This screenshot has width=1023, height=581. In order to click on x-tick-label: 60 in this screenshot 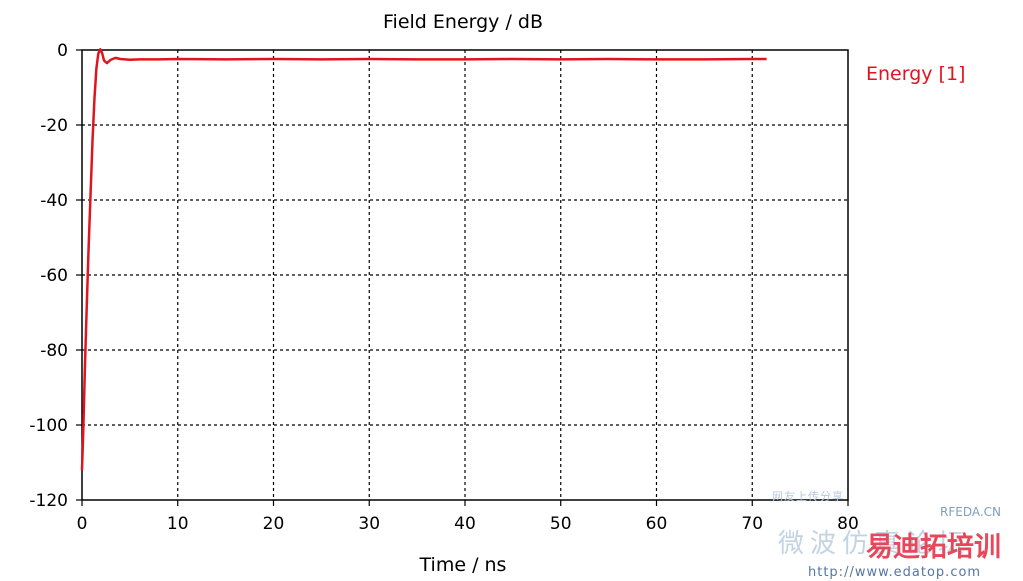, I will do `click(657, 524)`.